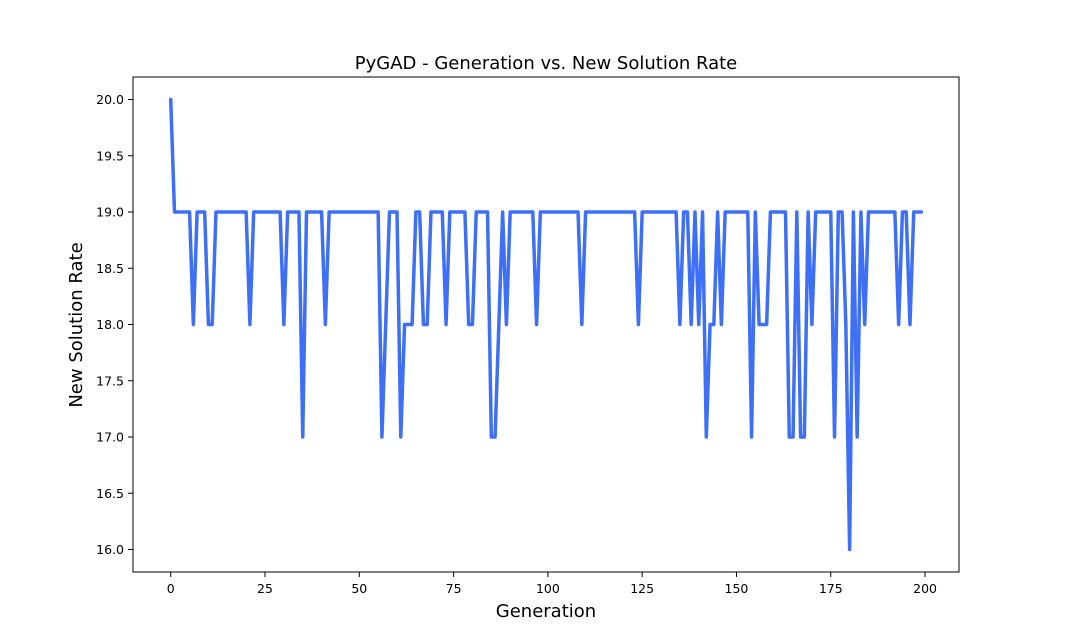 The height and width of the screenshot is (643, 1065). What do you see at coordinates (359, 588) in the screenshot?
I see `x-tick-label: 50` at bounding box center [359, 588].